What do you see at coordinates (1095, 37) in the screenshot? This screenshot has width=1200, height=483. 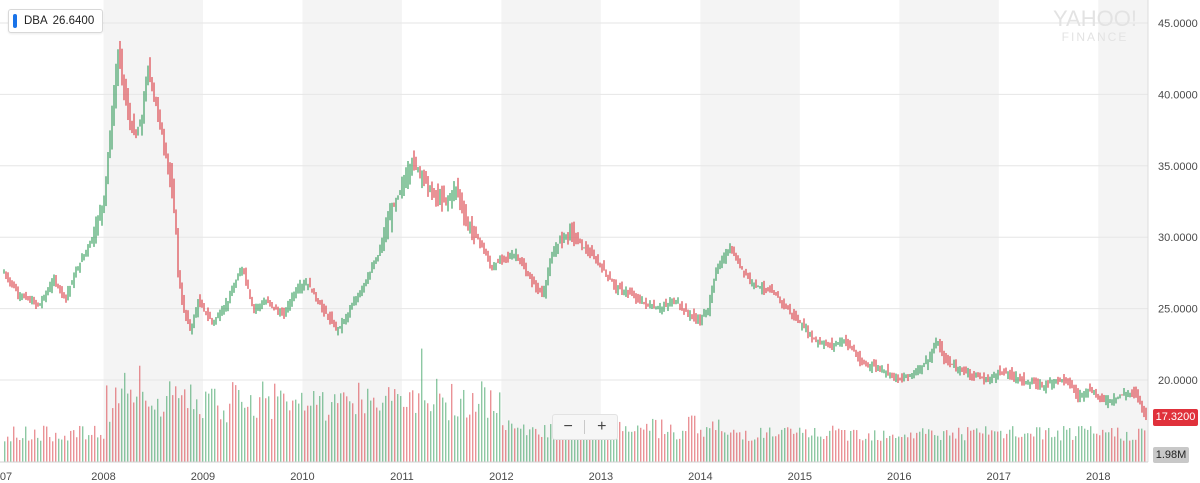 I see `watermark-line-2: FINANCE` at bounding box center [1095, 37].